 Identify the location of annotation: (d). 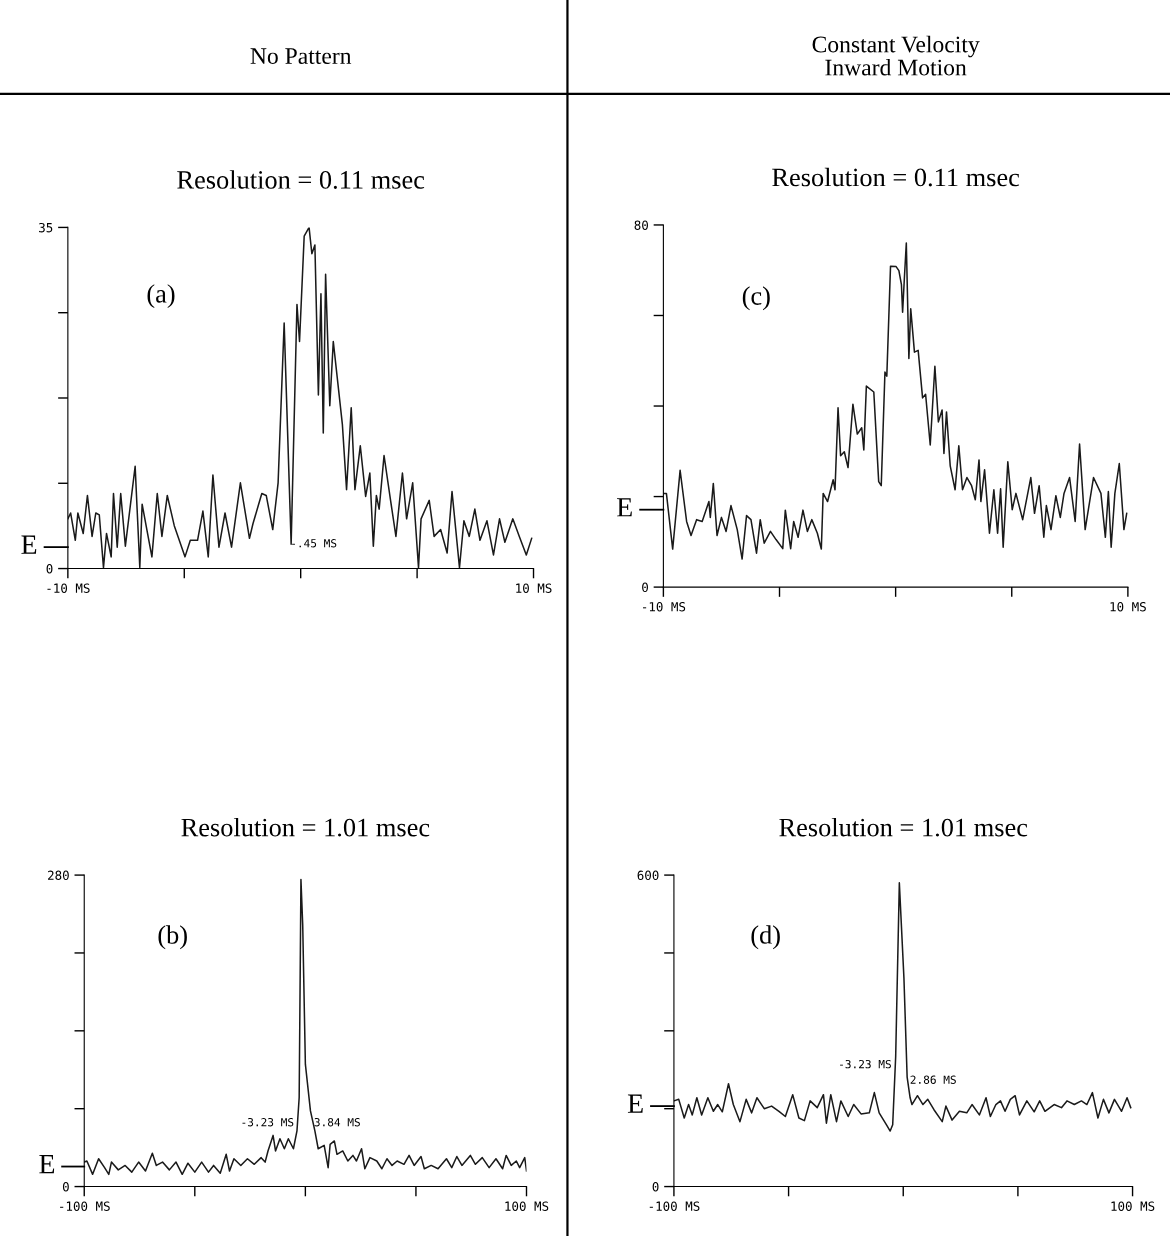
(765, 937).